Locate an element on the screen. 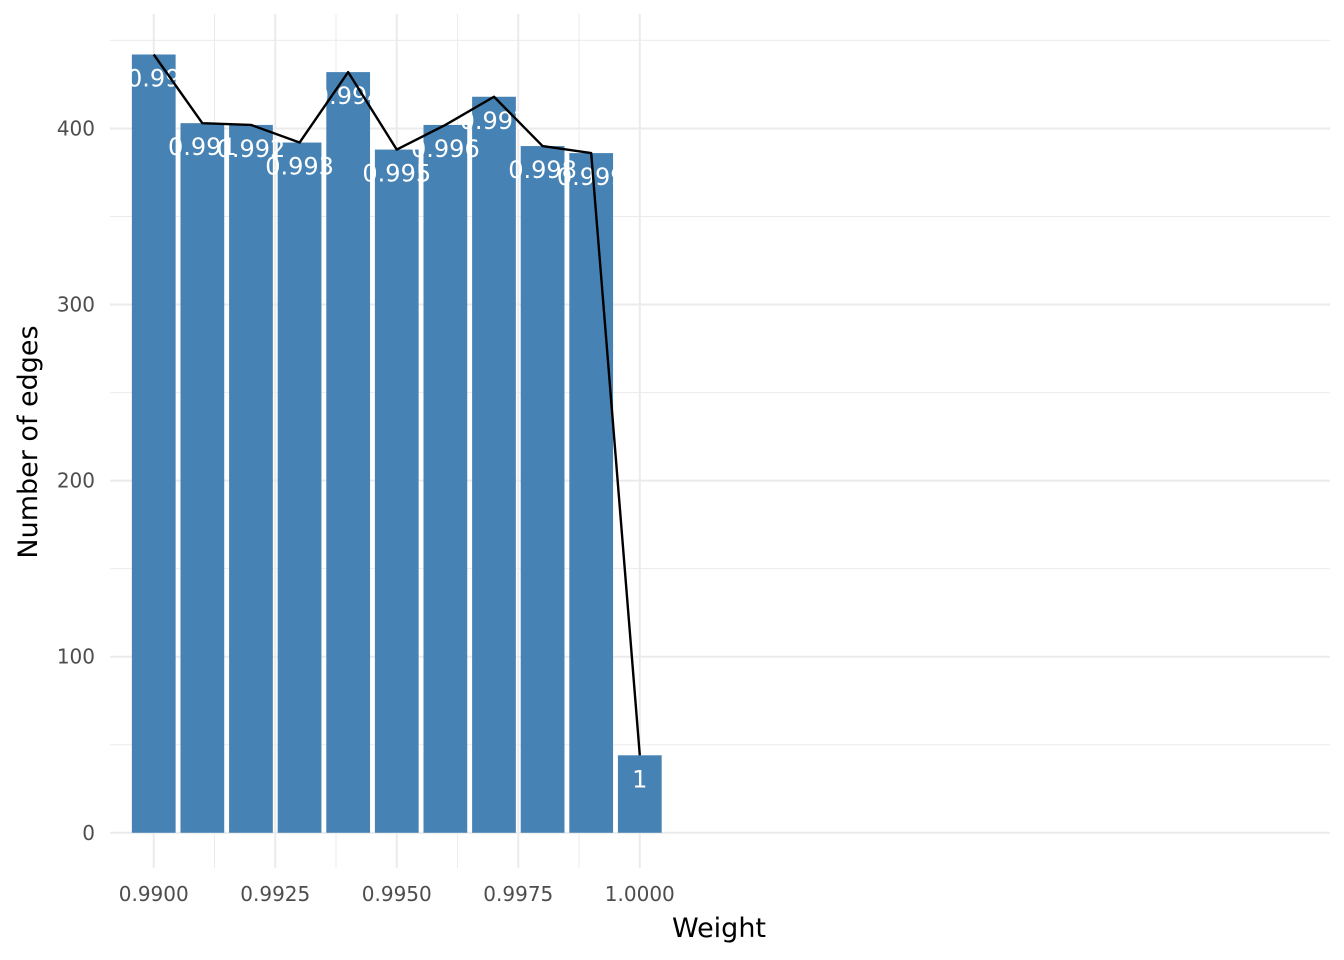 Image resolution: width=1344 pixels, height=960 pixels. bar-label: 0.998 is located at coordinates (542, 170).